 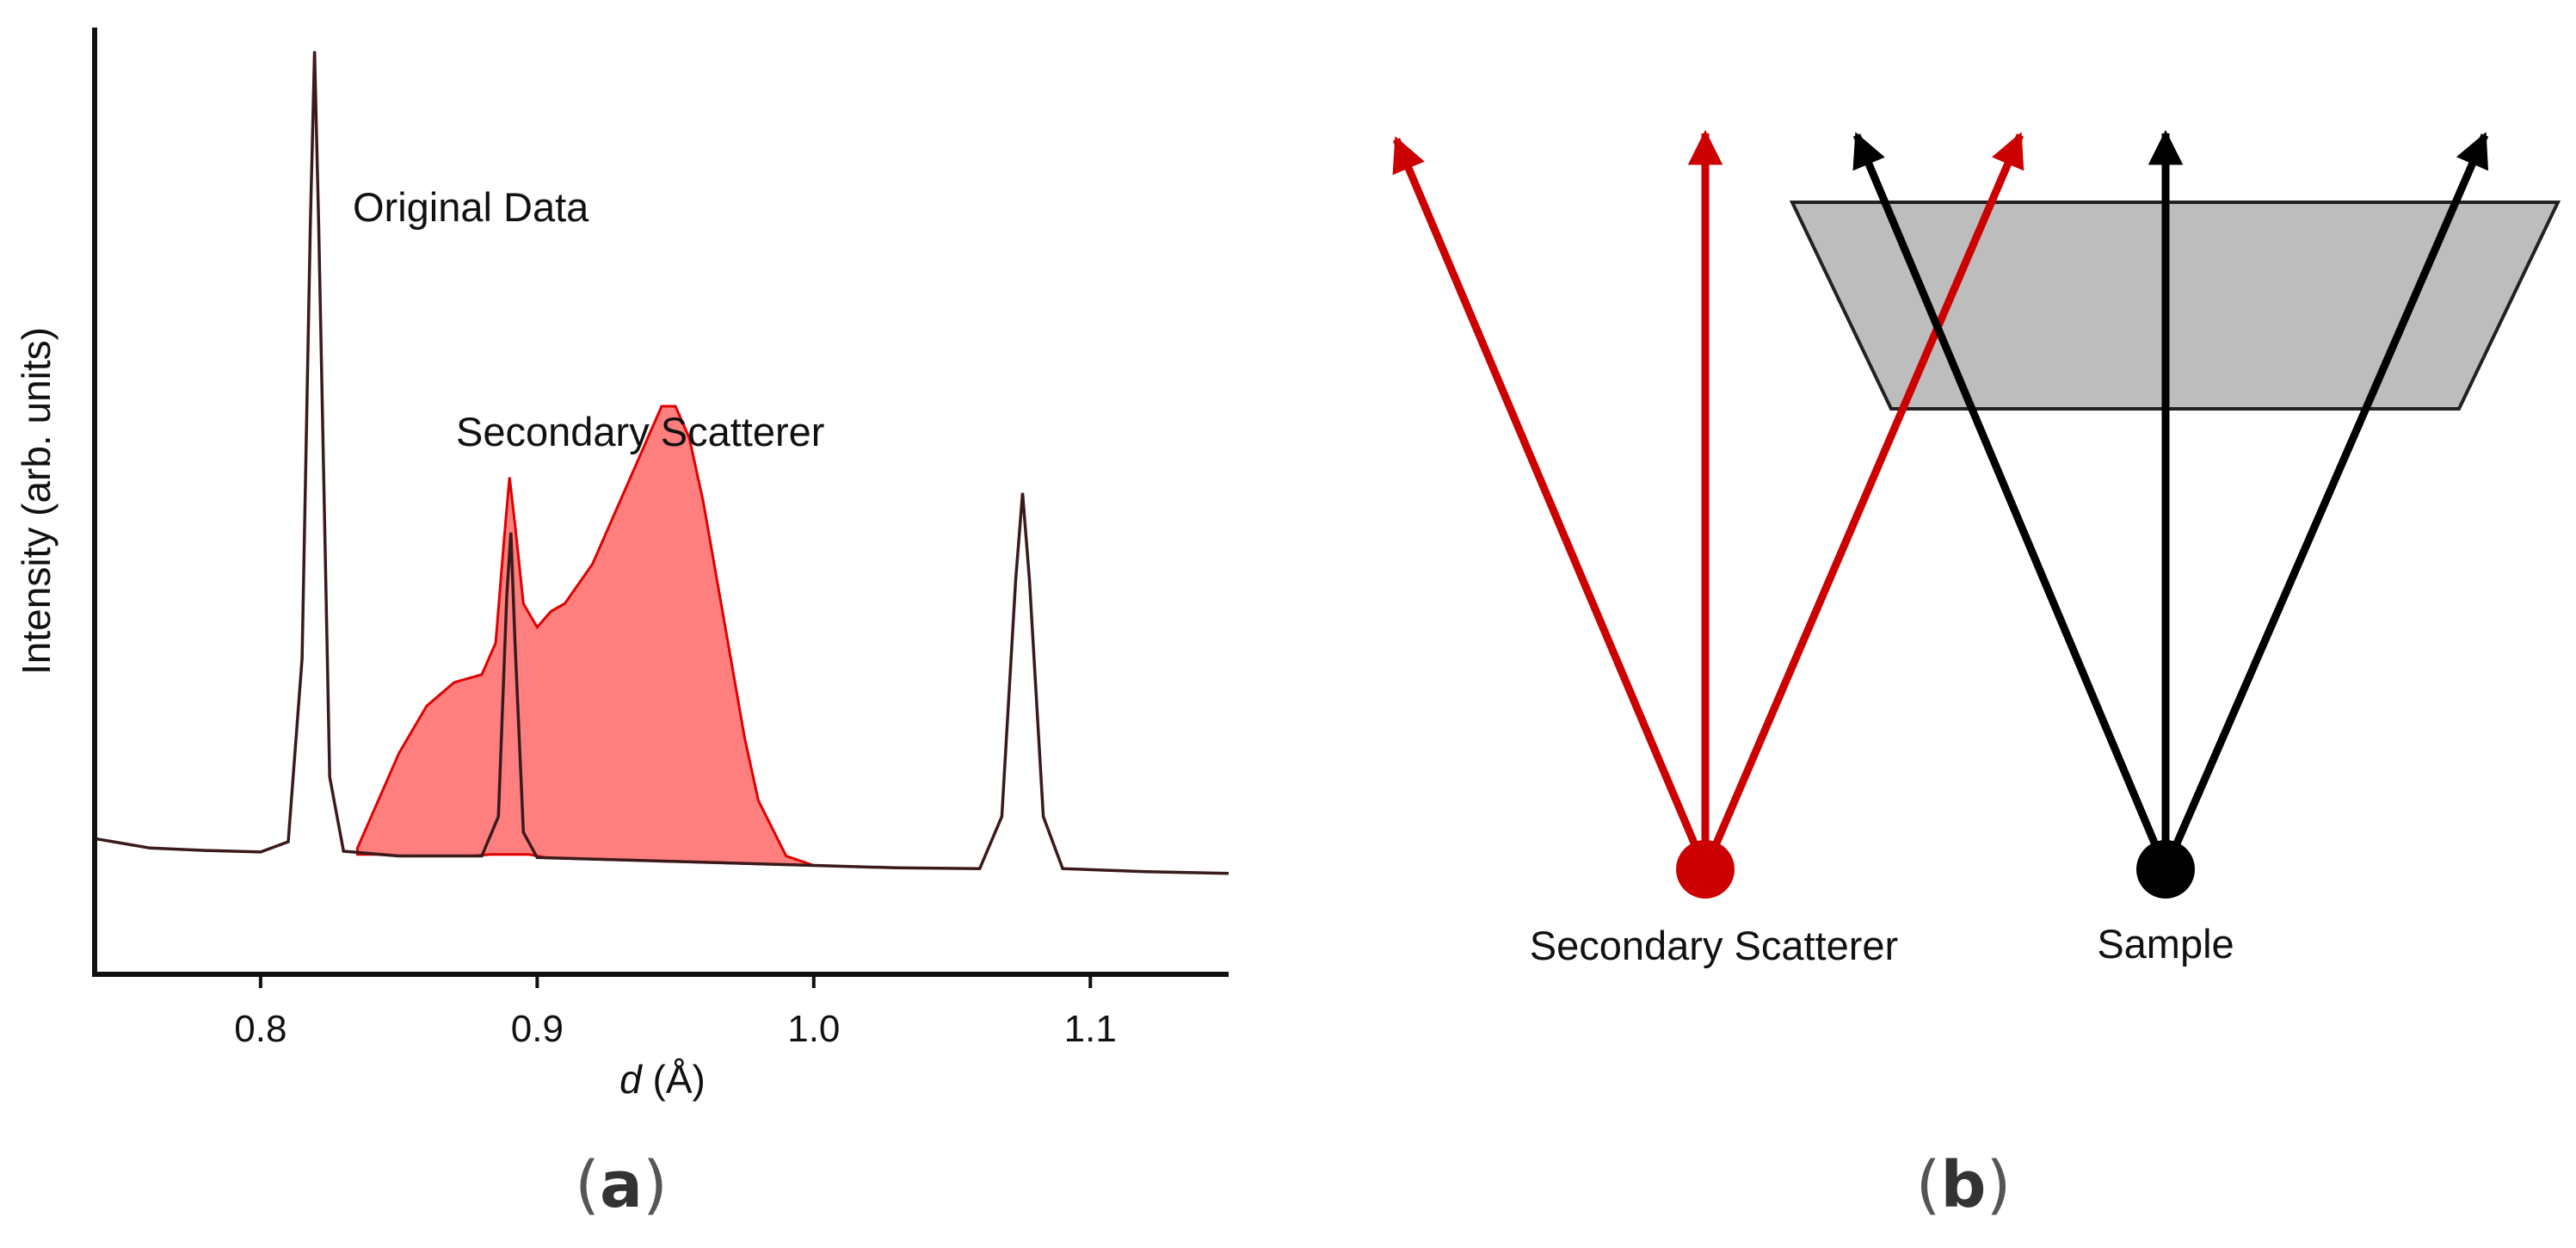 I want to click on x-axis-title: d (Å), so click(x=662, y=1079).